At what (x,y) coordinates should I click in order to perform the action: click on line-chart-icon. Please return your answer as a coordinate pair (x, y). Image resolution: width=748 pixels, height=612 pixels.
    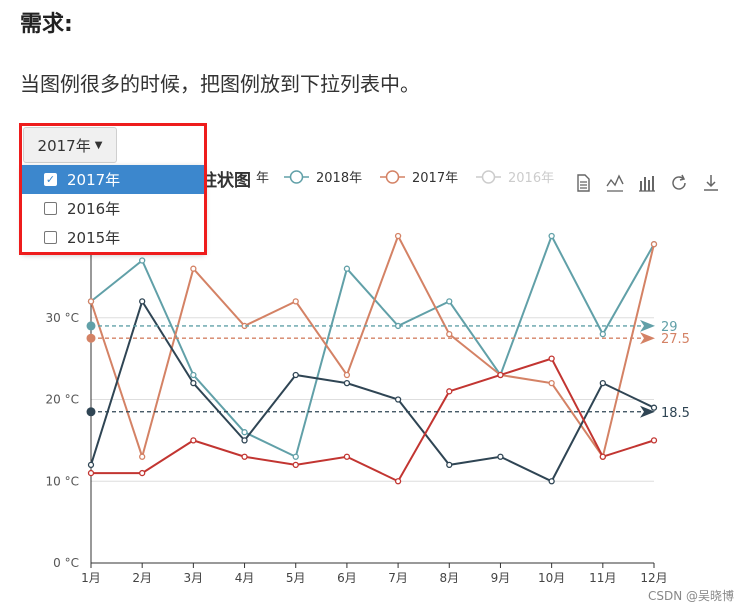
    Looking at the image, I should click on (615, 183).